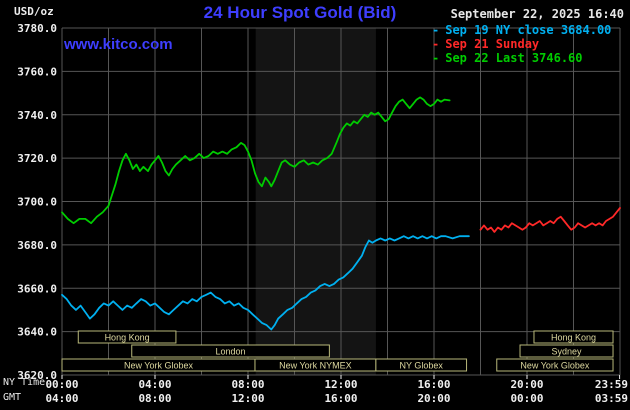  I want to click on y-tick-label: 3760.0, so click(37, 71).